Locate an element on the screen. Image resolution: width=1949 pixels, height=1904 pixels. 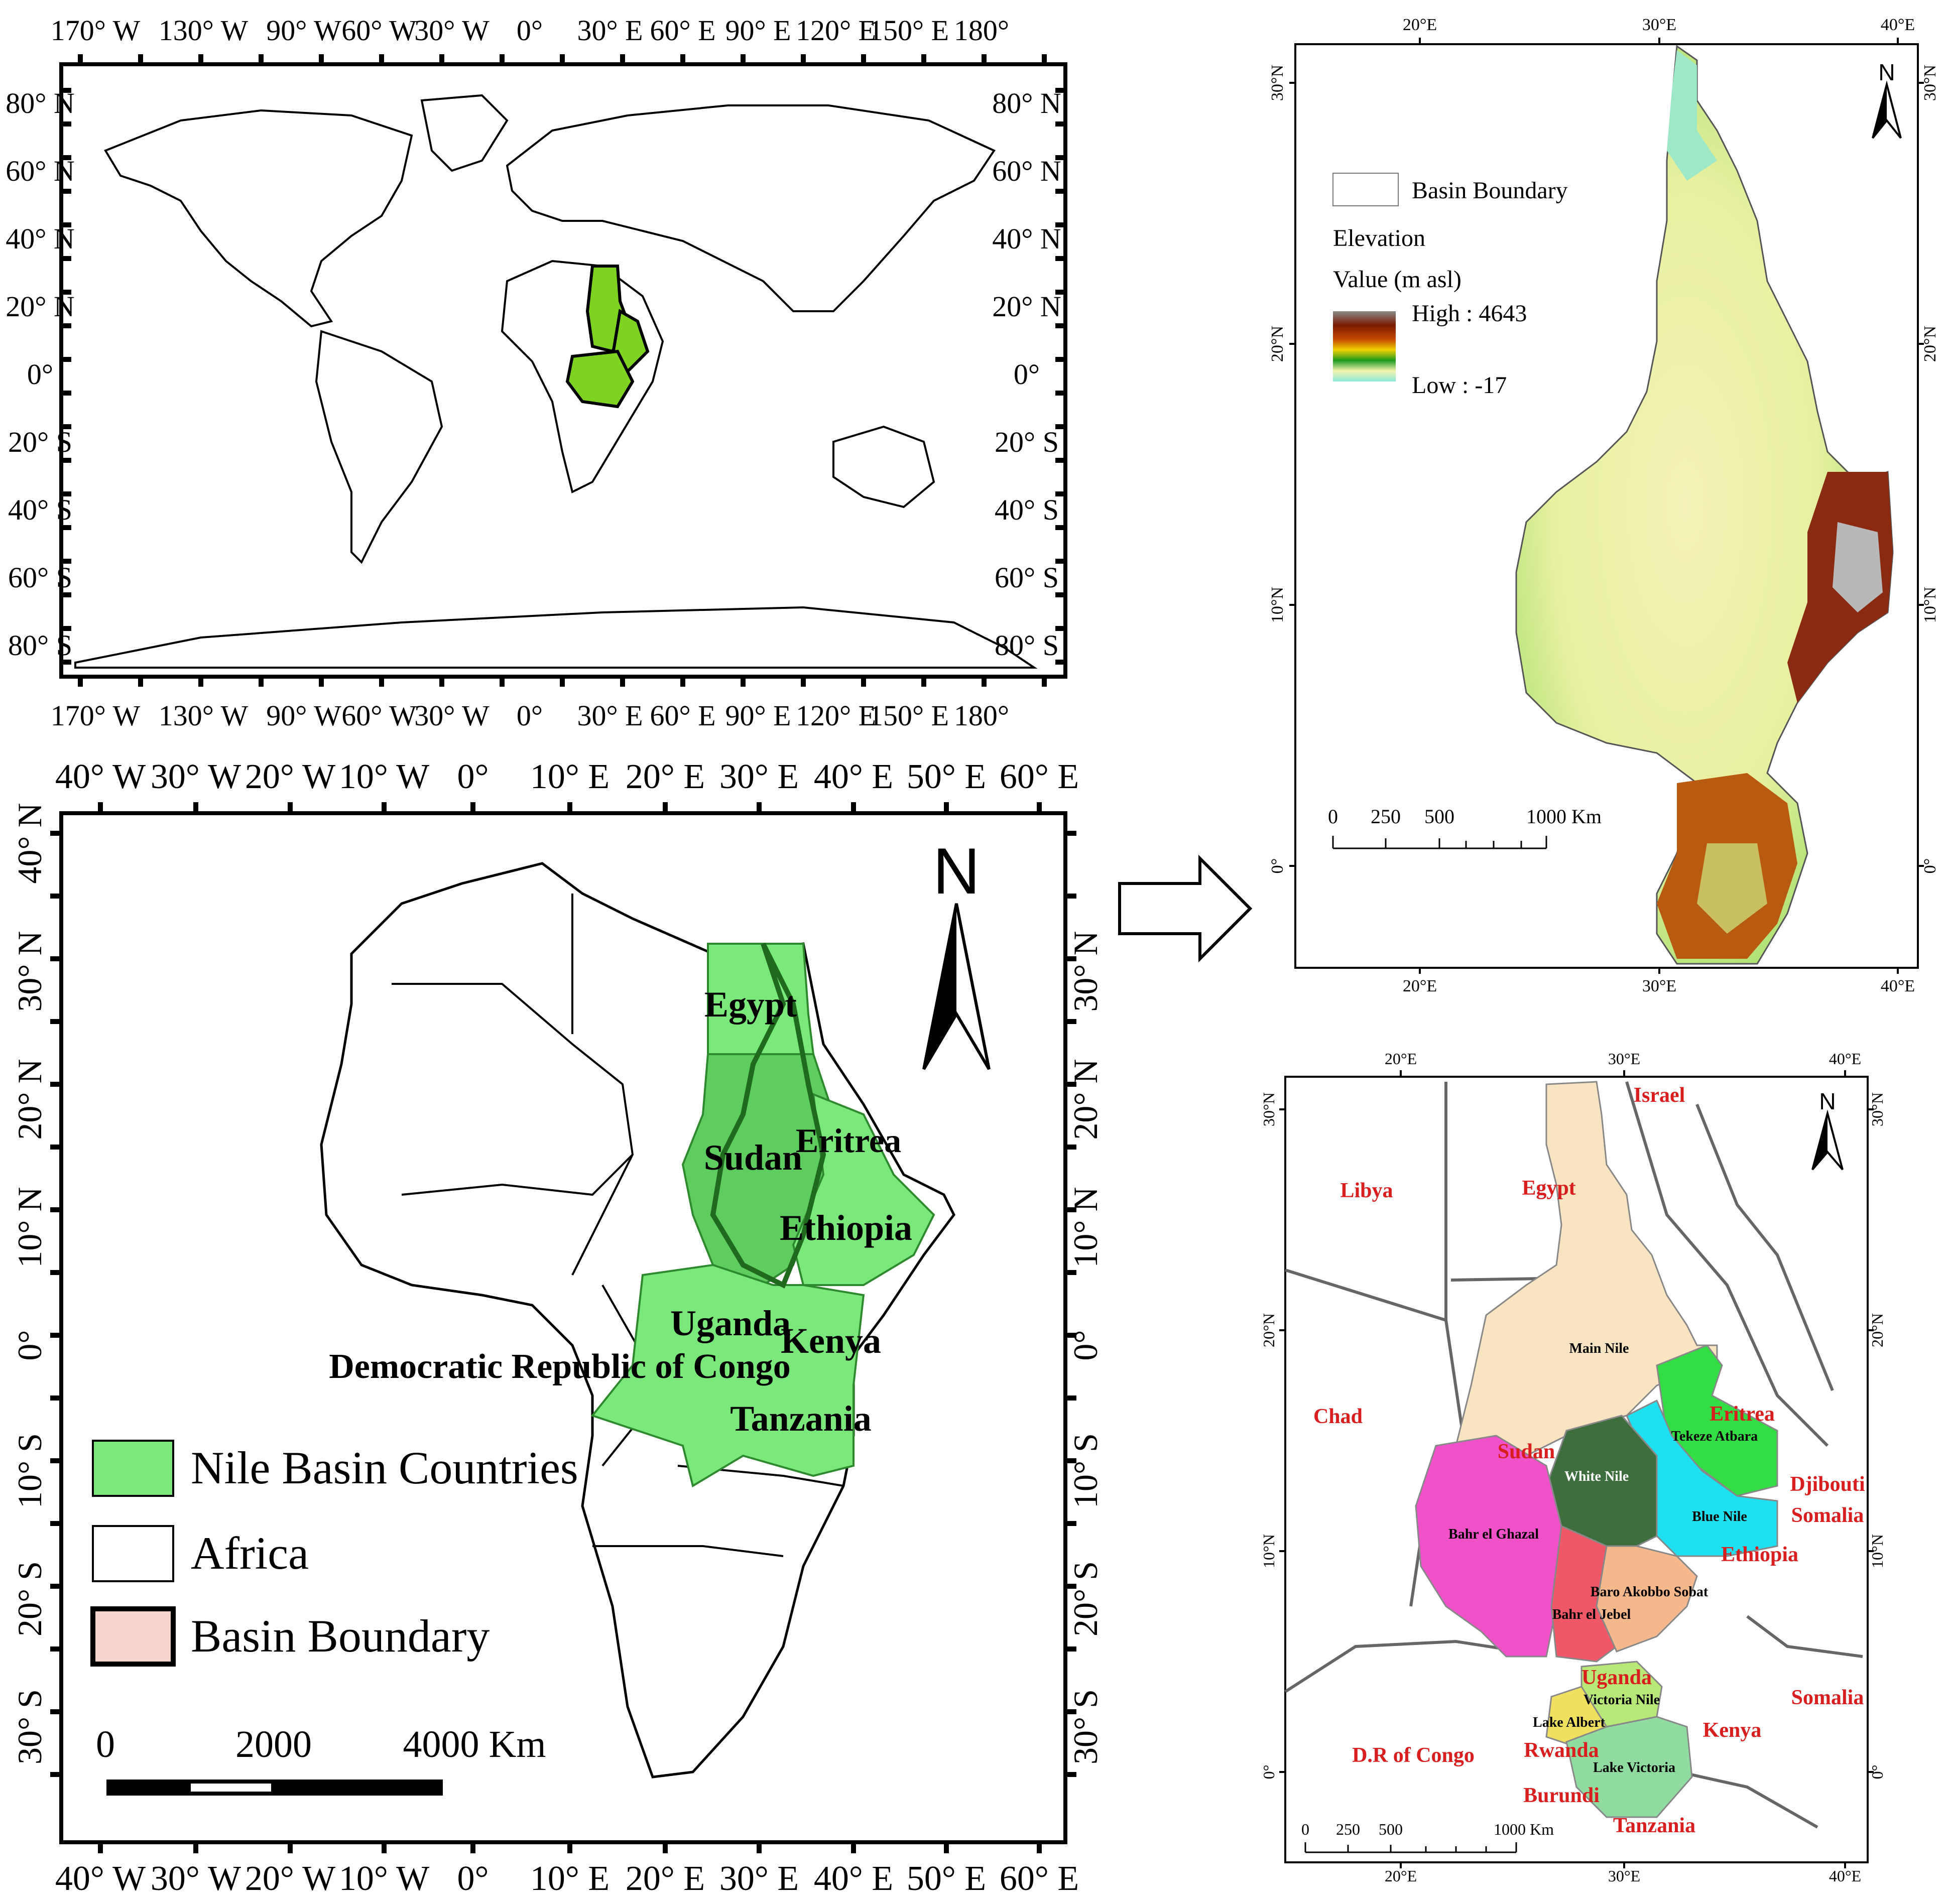
africa-left-lat-label: 0° is located at coordinates (30, 1345).